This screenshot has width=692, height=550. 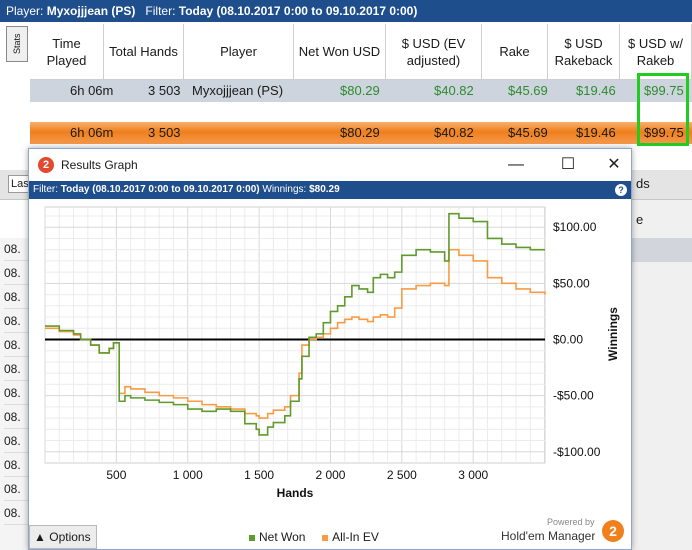 I want to click on background-right-label: ds, so click(x=643, y=183).